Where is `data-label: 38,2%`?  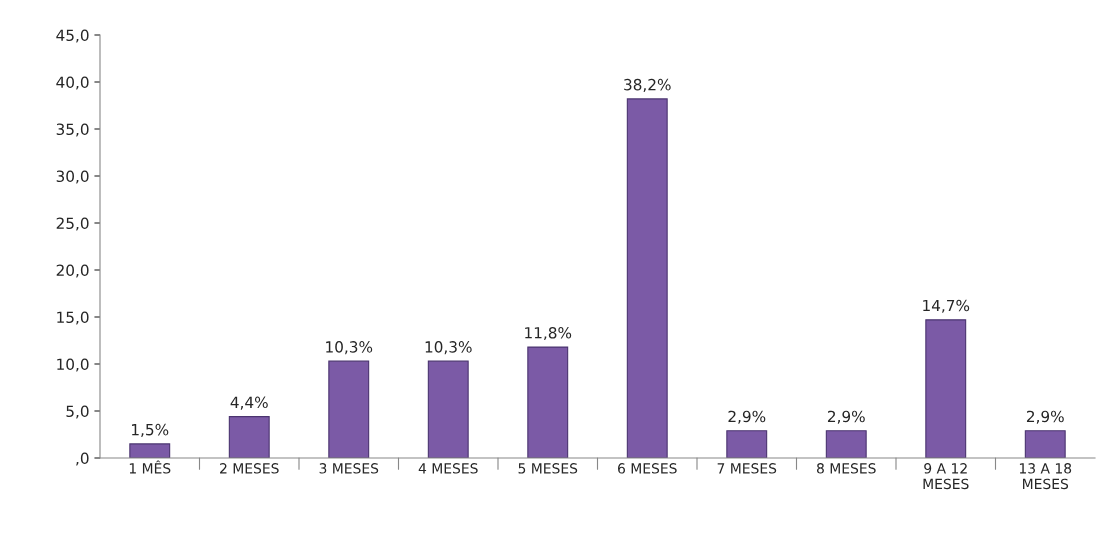
data-label: 38,2% is located at coordinates (647, 85).